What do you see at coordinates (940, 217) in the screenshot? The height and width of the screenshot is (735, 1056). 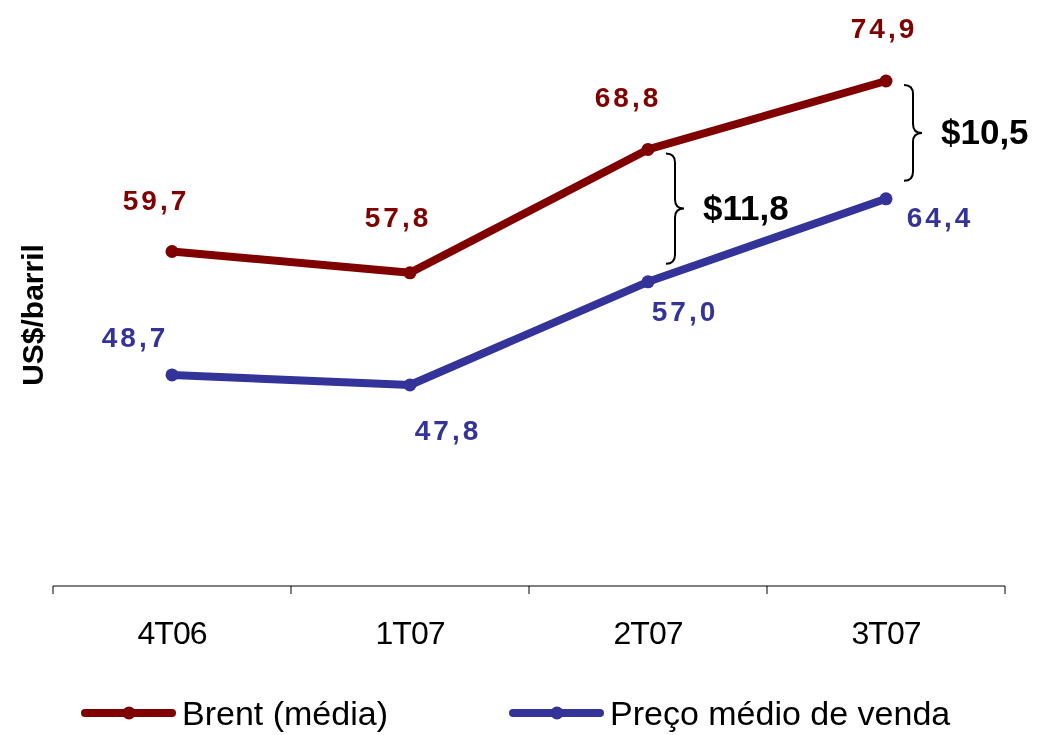 I see `data-label: 64,4` at bounding box center [940, 217].